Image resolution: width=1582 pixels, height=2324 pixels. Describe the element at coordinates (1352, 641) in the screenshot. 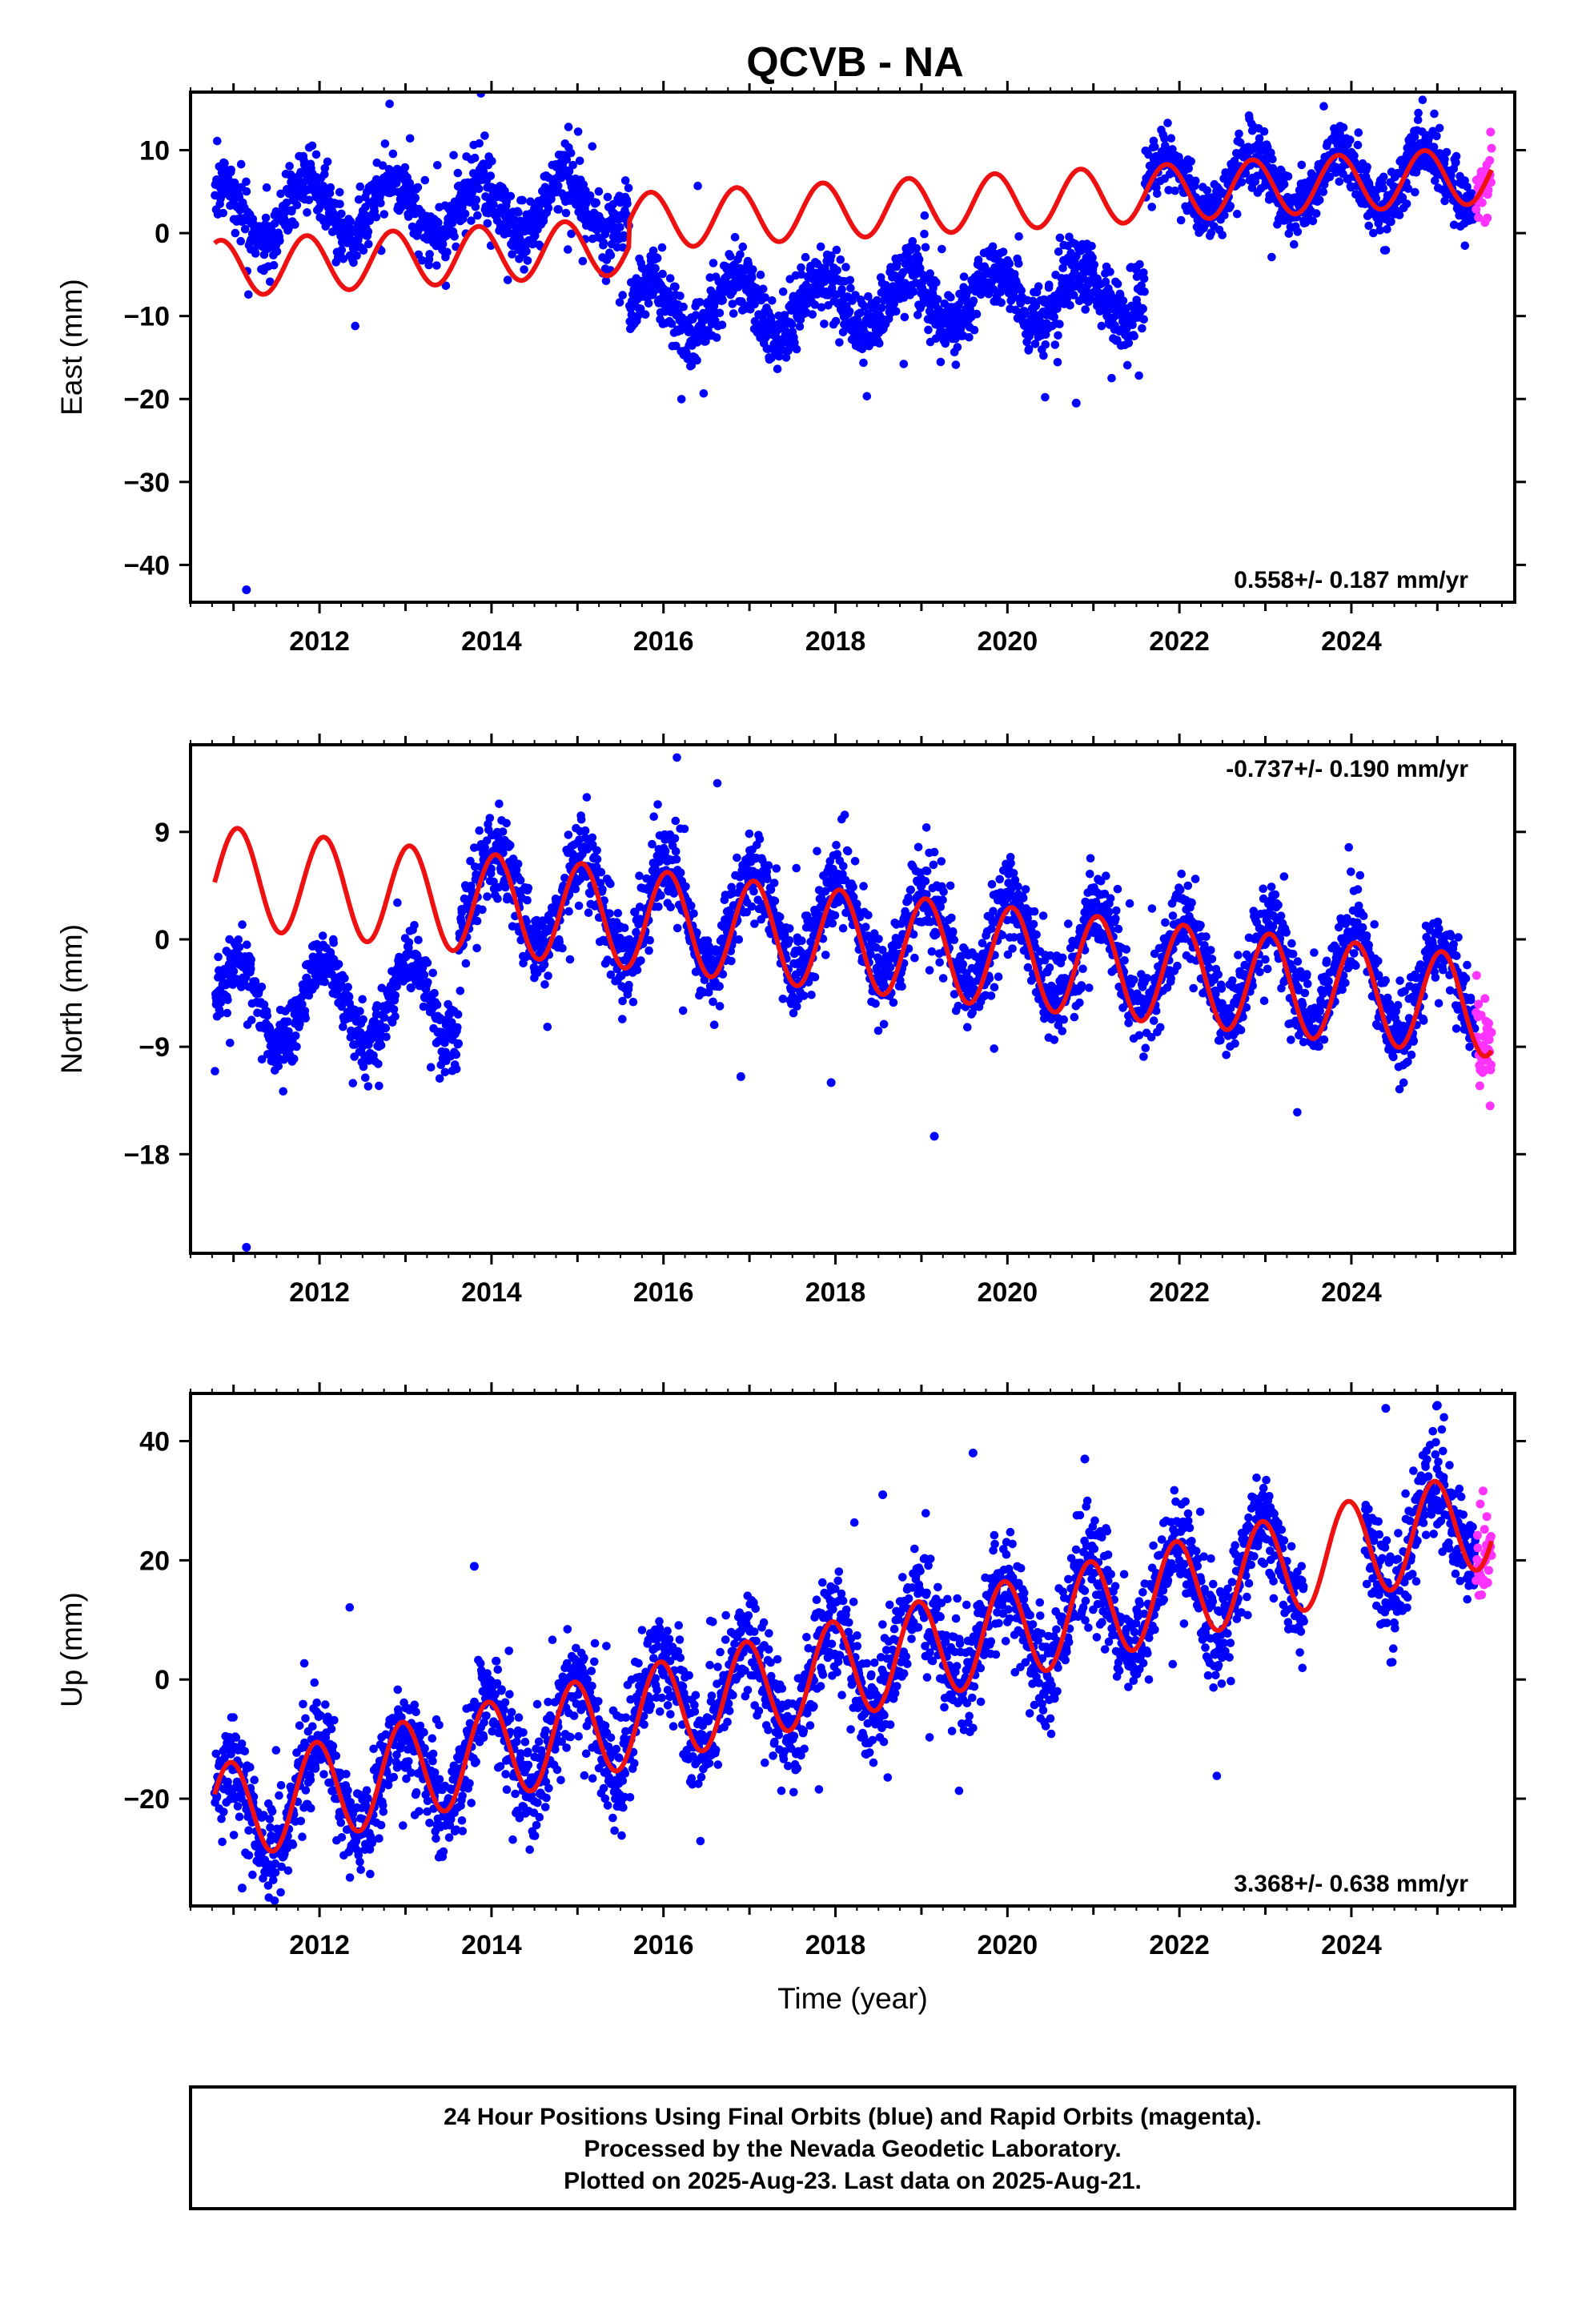

I see `east-x-tick-label: 2024` at that location.